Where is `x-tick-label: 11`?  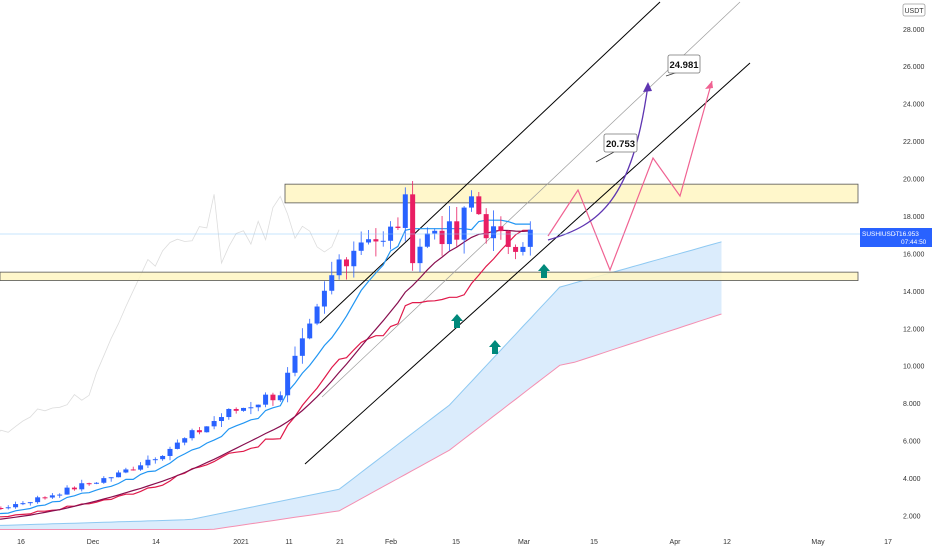 x-tick-label: 11 is located at coordinates (288, 542).